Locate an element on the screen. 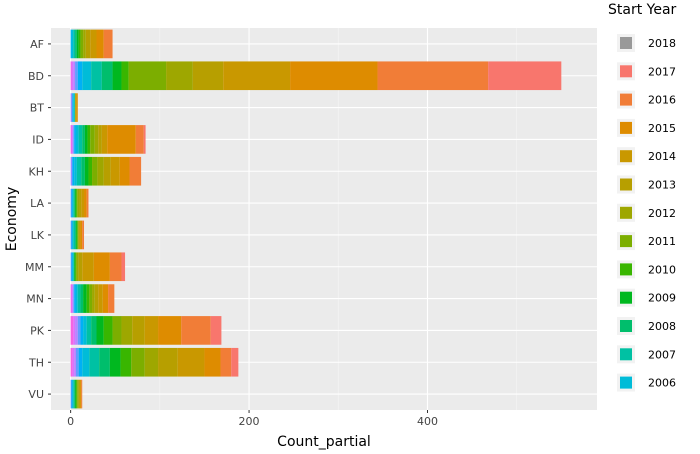 This screenshot has height=454, width=700. bar-segment-KH-2013 is located at coordinates (107, 171).